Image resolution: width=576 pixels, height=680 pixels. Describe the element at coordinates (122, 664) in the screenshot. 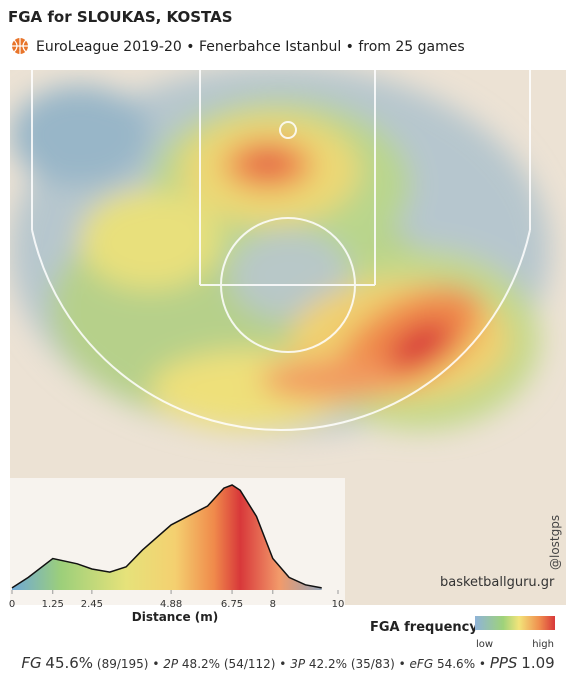

I see `stat-text: (89/195)` at that location.